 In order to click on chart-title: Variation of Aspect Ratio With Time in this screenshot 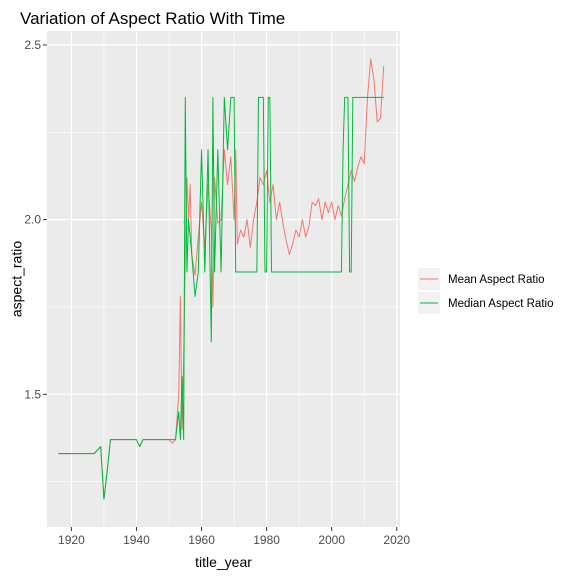, I will do `click(152, 18)`.